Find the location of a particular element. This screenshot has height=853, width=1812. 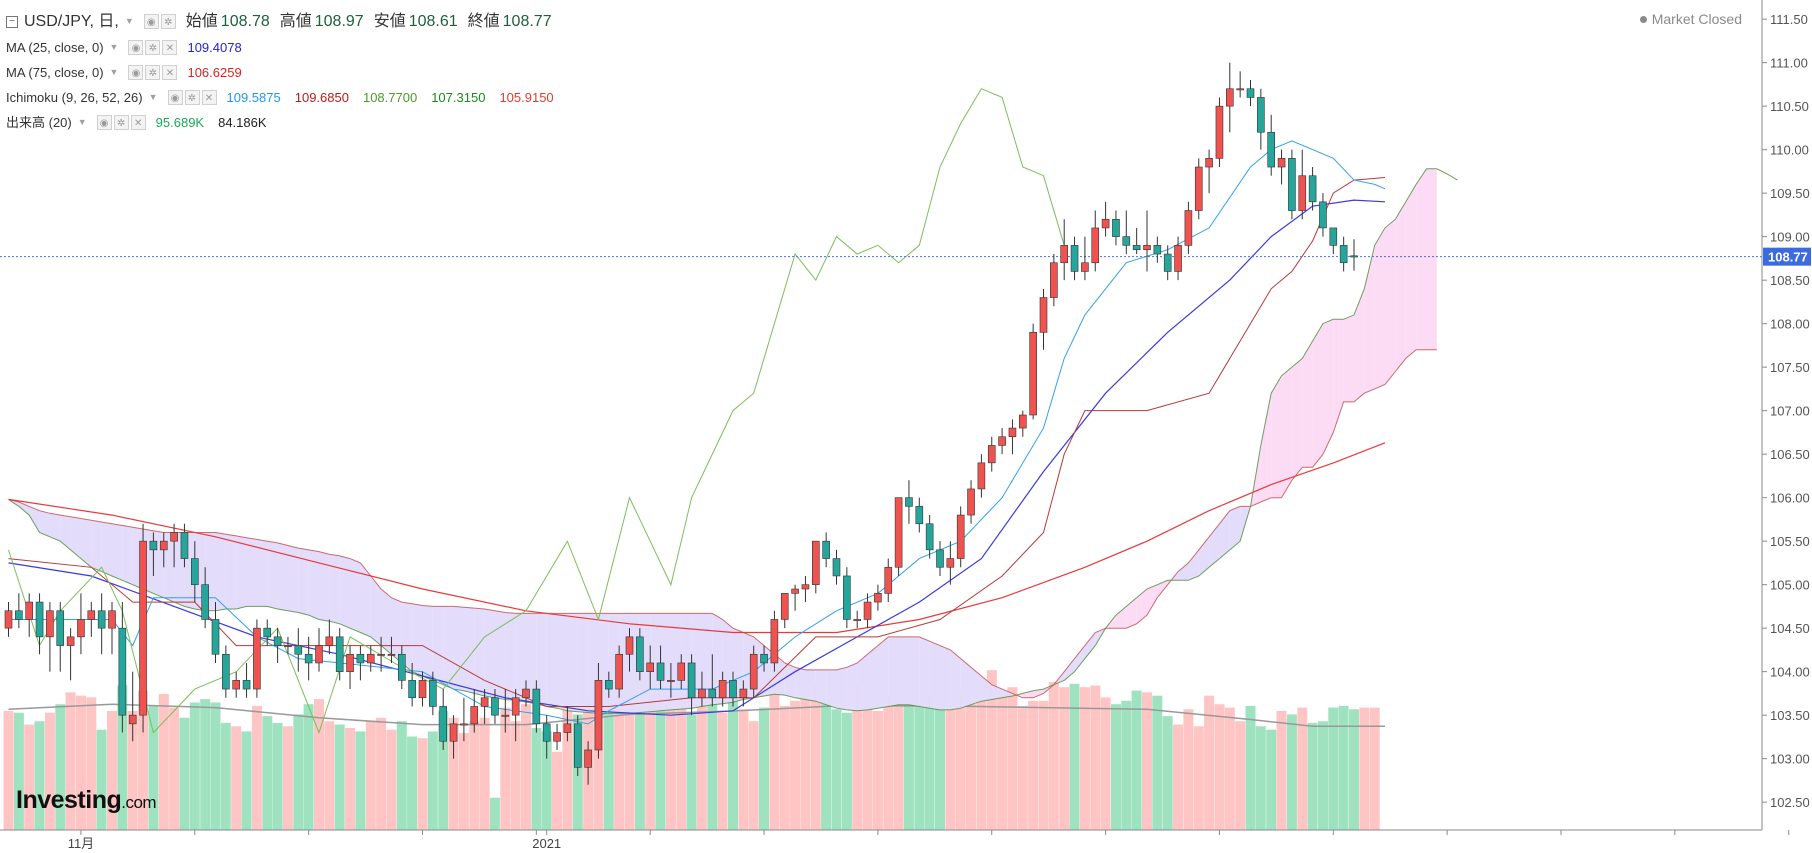

indicator-name: MA (75, close, 0) is located at coordinates (55, 72).